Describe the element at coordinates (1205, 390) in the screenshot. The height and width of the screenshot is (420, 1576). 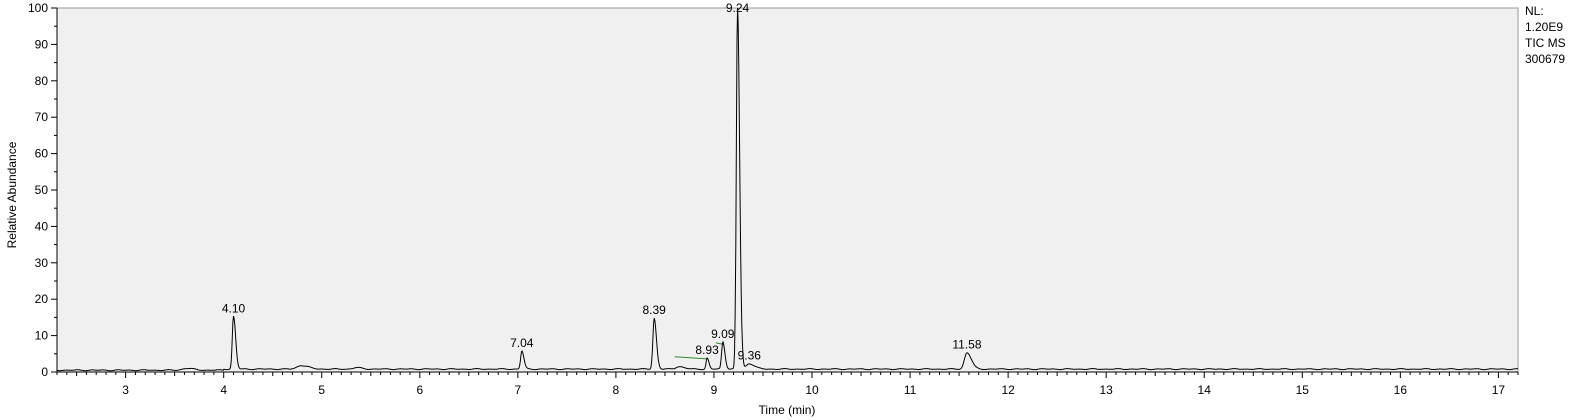
I see `x-tick-label: 14` at that location.